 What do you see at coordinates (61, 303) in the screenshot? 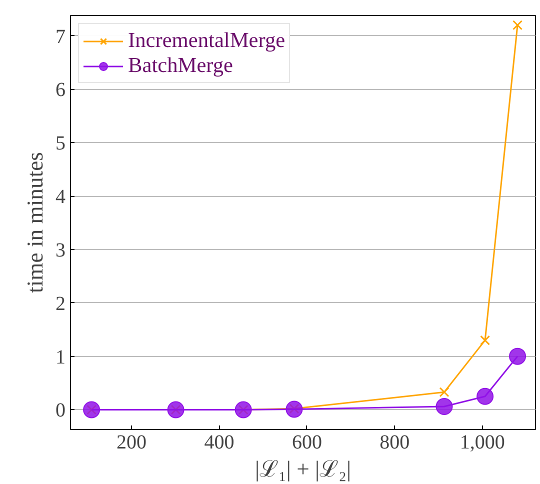
I see `y-tick-label: 2` at bounding box center [61, 303].